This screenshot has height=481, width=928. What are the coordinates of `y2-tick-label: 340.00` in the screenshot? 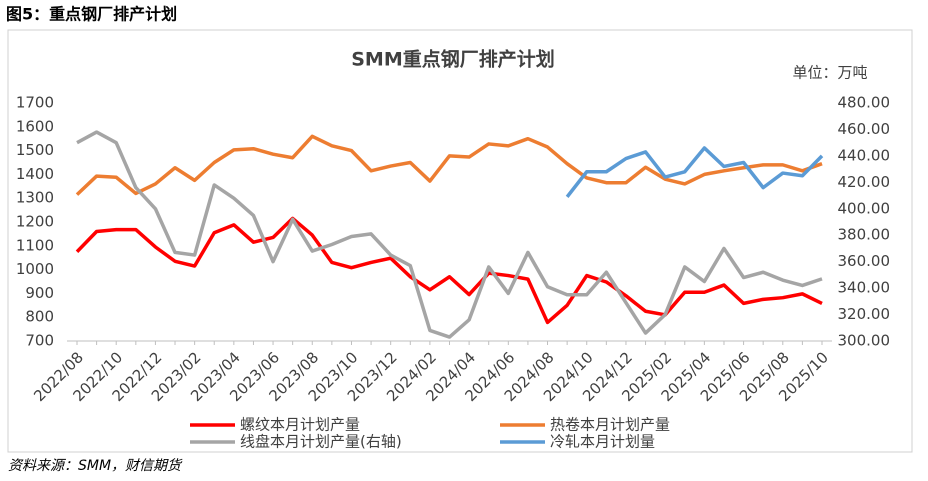 It's located at (864, 288).